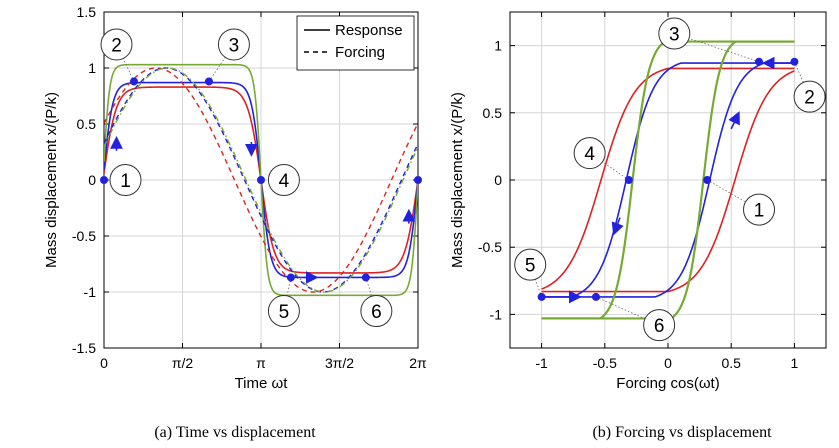 Image resolution: width=839 pixels, height=448 pixels. What do you see at coordinates (262, 383) in the screenshot?
I see `x-axis-label: Time ωt` at bounding box center [262, 383].